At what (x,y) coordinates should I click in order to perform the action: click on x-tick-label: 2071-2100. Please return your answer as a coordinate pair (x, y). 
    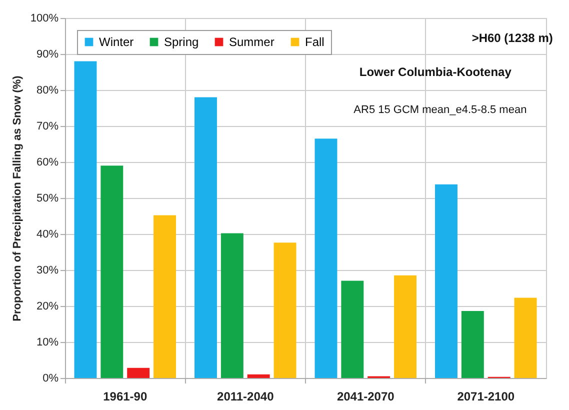
    Looking at the image, I should click on (486, 397).